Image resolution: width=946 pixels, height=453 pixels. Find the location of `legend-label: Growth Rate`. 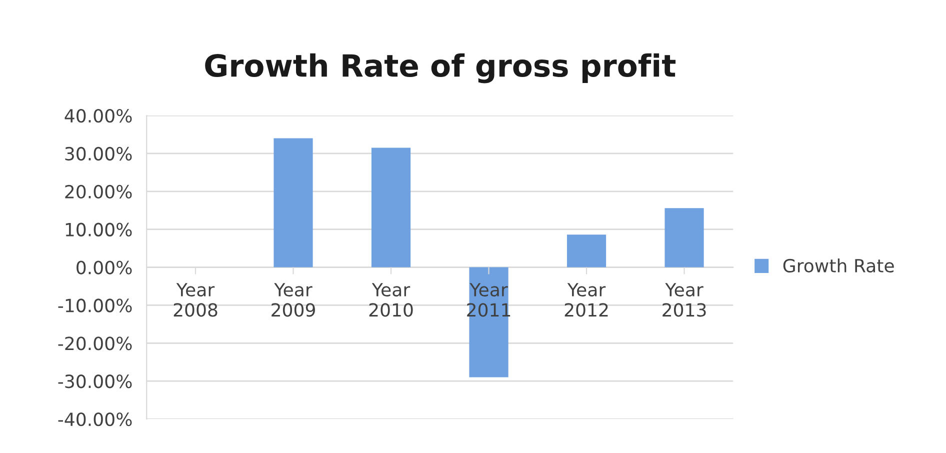

legend-label: Growth Rate is located at coordinates (838, 265).